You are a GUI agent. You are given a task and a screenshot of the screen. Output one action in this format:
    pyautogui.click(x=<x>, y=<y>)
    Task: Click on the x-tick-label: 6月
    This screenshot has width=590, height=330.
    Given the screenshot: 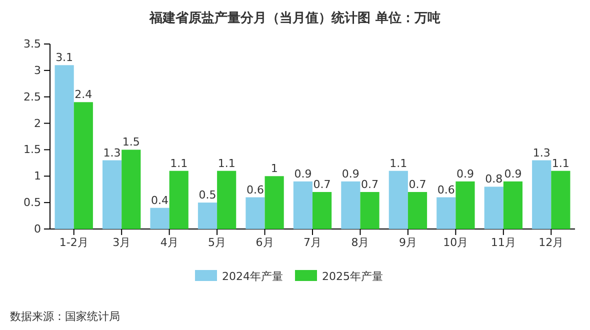 What is the action you would take?
    pyautogui.click(x=265, y=242)
    